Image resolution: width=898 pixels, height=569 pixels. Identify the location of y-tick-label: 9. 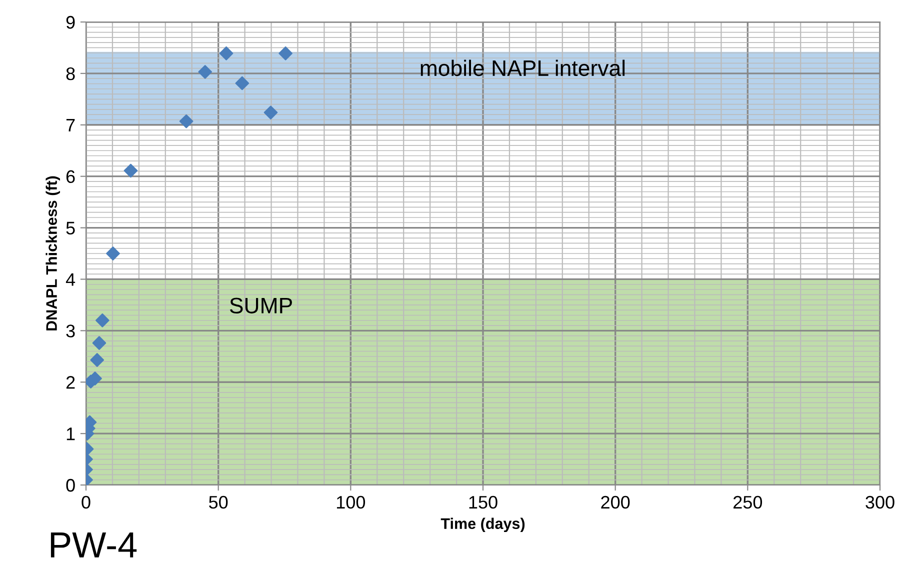
(70, 22).